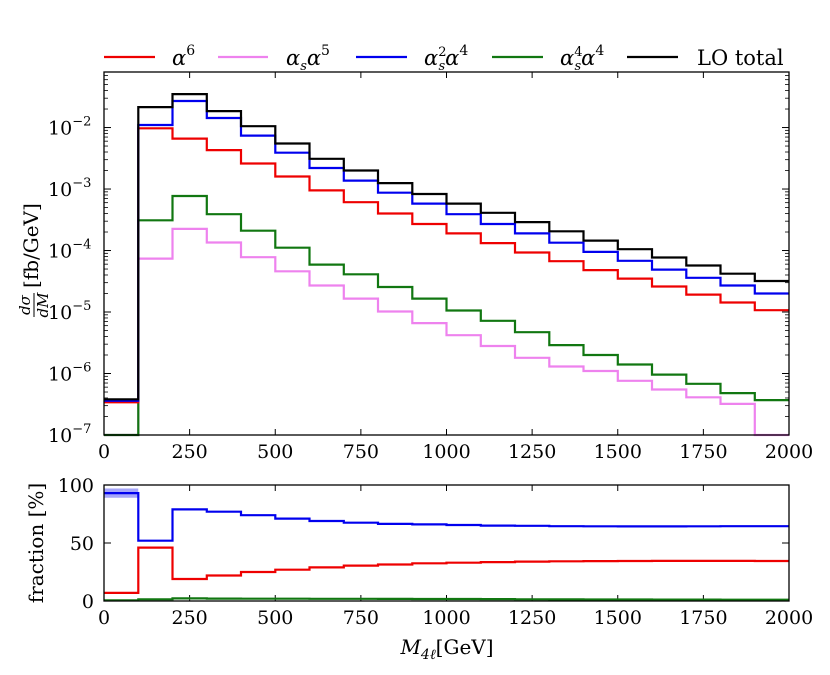 The width and height of the screenshot is (830, 675). What do you see at coordinates (69, 127) in the screenshot?
I see `top-y-tick-label: 10⁻²` at bounding box center [69, 127].